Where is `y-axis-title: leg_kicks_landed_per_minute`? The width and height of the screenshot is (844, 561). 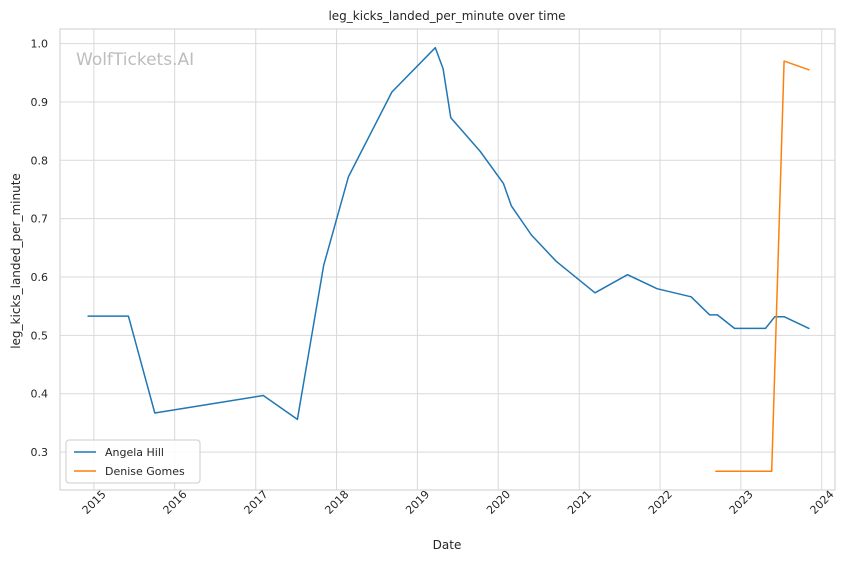
y-axis-title: leg_kicks_landed_per_minute is located at coordinates (16, 261).